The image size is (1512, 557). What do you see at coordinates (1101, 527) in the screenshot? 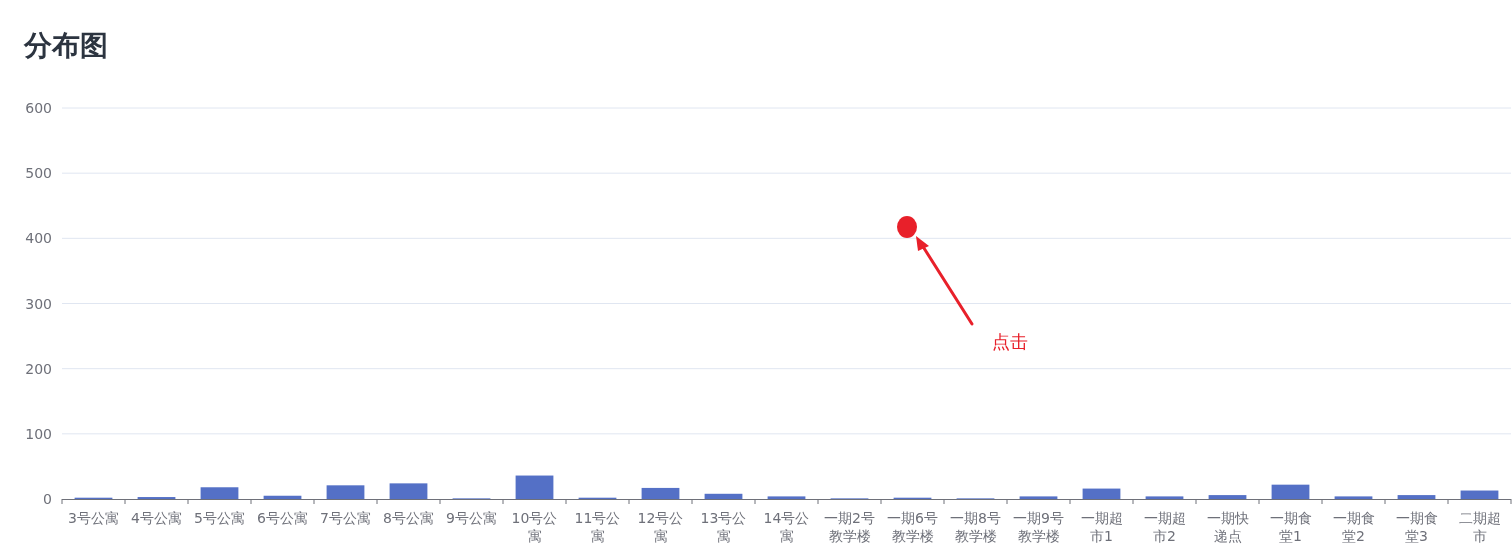
I see `x-tick-label: 一期超市1` at bounding box center [1101, 527].